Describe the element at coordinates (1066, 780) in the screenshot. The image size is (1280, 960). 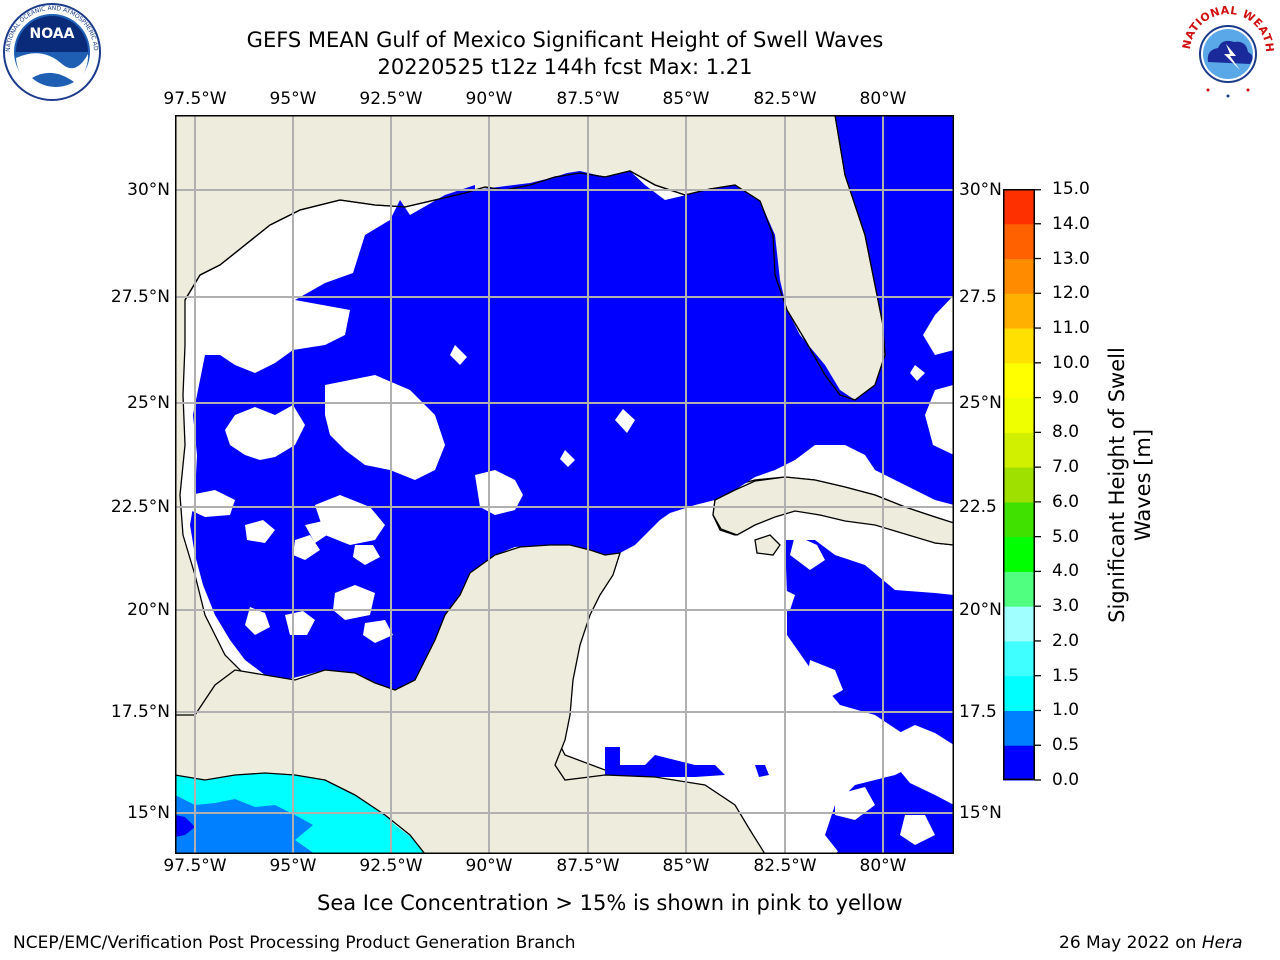
I see `colorbar-tick-label: 0.0` at that location.